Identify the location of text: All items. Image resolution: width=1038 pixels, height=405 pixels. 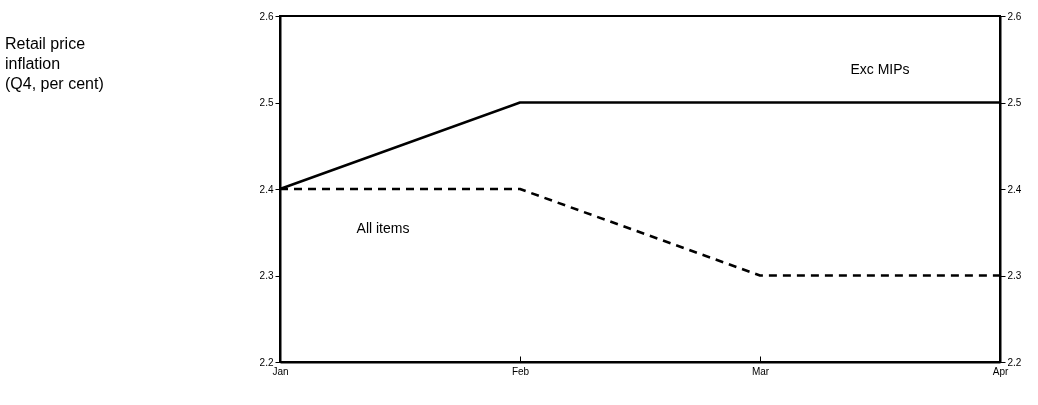
(383, 228).